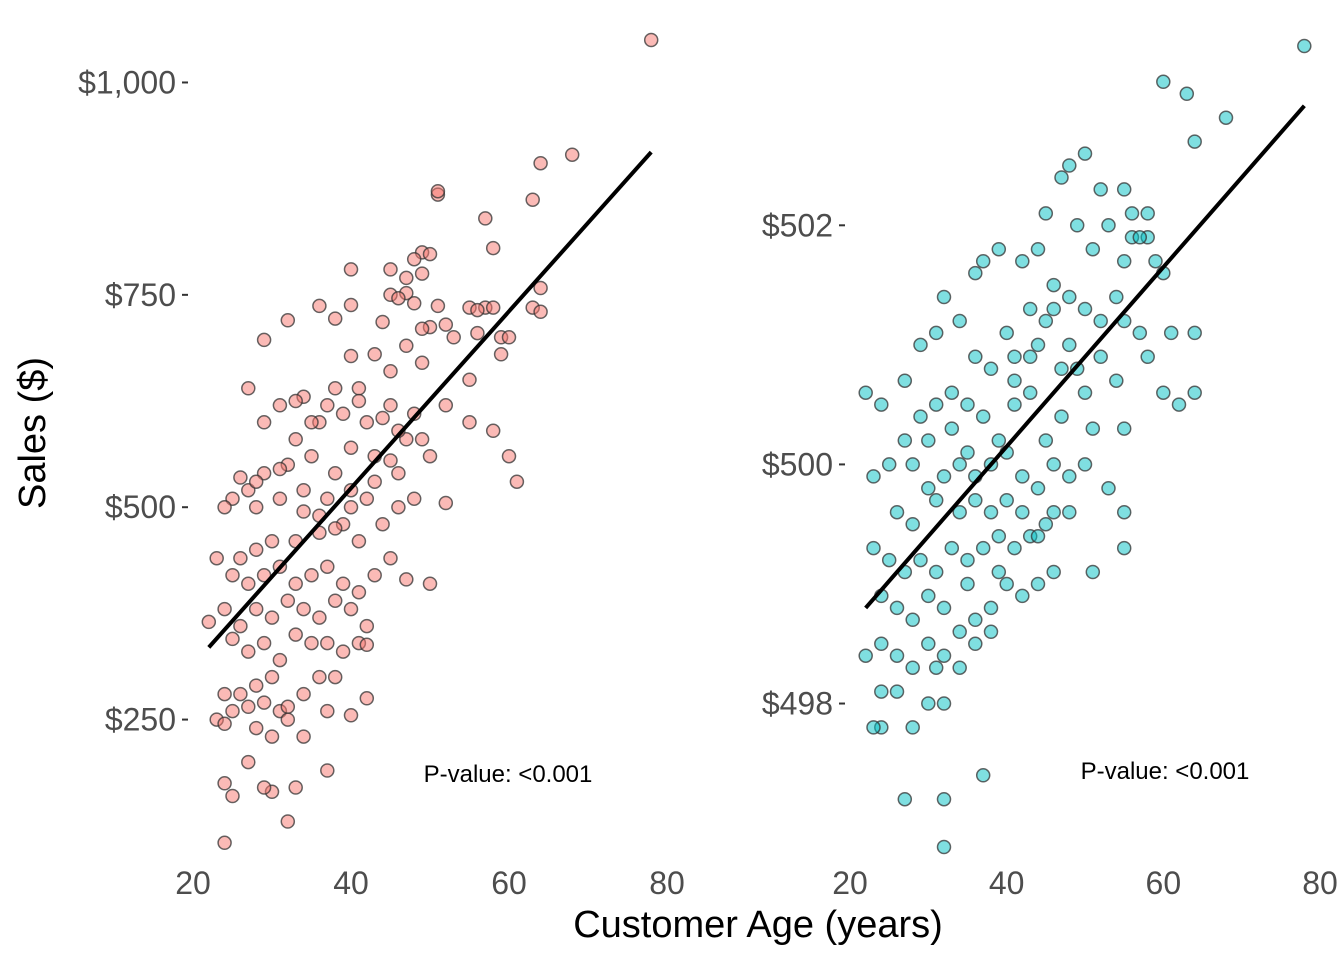 The height and width of the screenshot is (960, 1344). What do you see at coordinates (797, 225) in the screenshot?
I see `y-tick-label: $502` at bounding box center [797, 225].